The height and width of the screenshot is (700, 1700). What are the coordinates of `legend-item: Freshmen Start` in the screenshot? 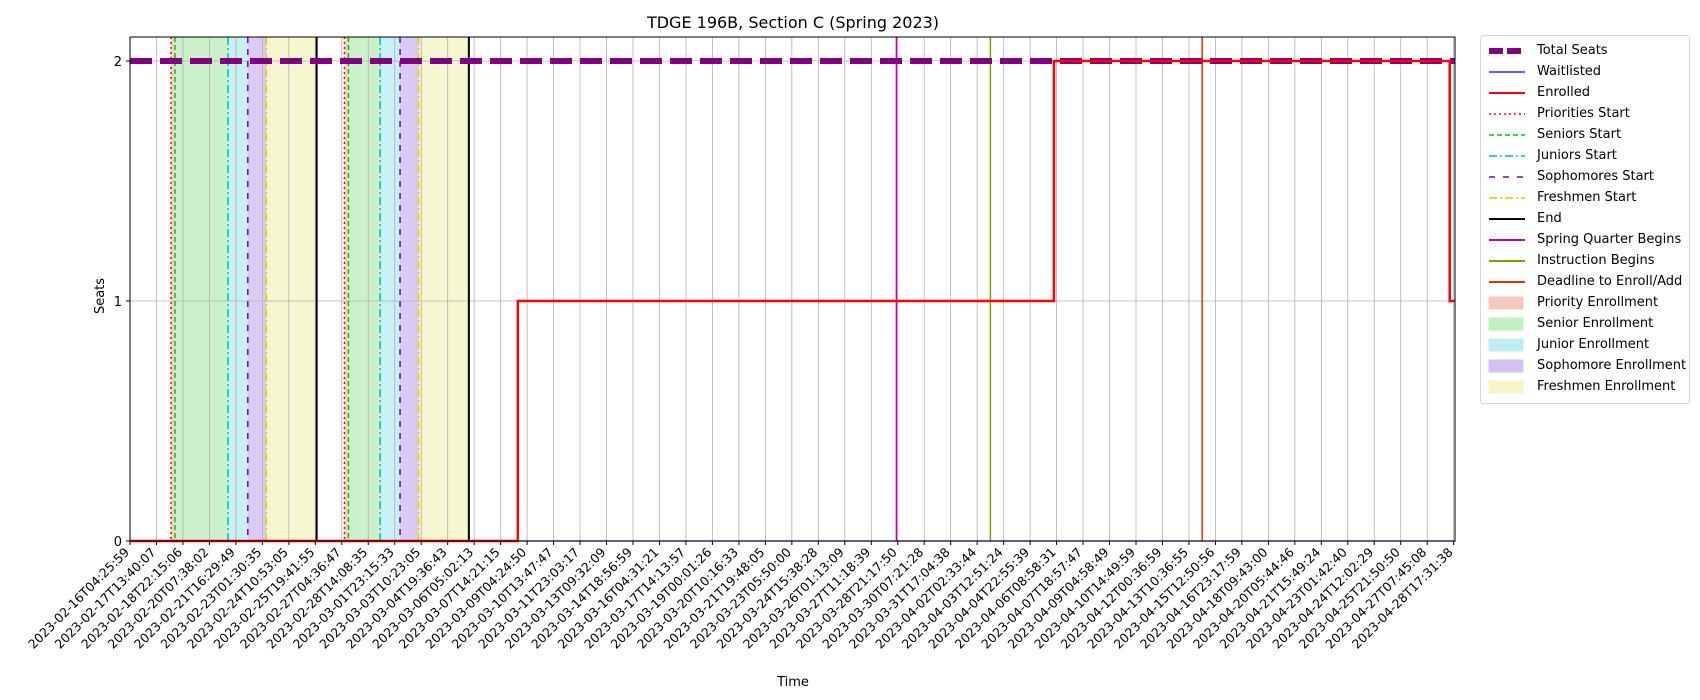 It's located at (1585, 197).